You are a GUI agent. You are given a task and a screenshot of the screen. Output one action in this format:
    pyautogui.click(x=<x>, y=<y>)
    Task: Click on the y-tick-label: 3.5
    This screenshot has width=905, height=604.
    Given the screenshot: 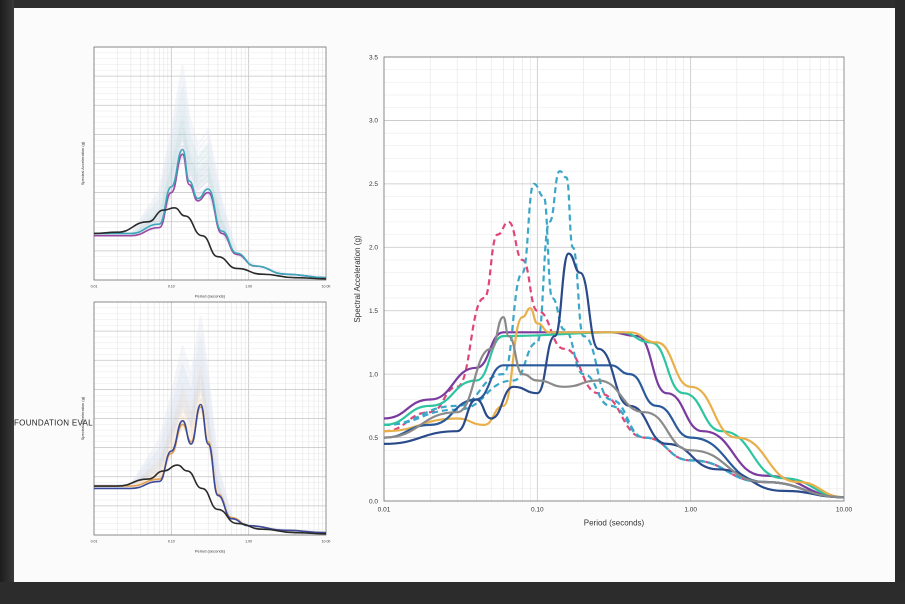 What is the action you would take?
    pyautogui.click(x=373, y=57)
    